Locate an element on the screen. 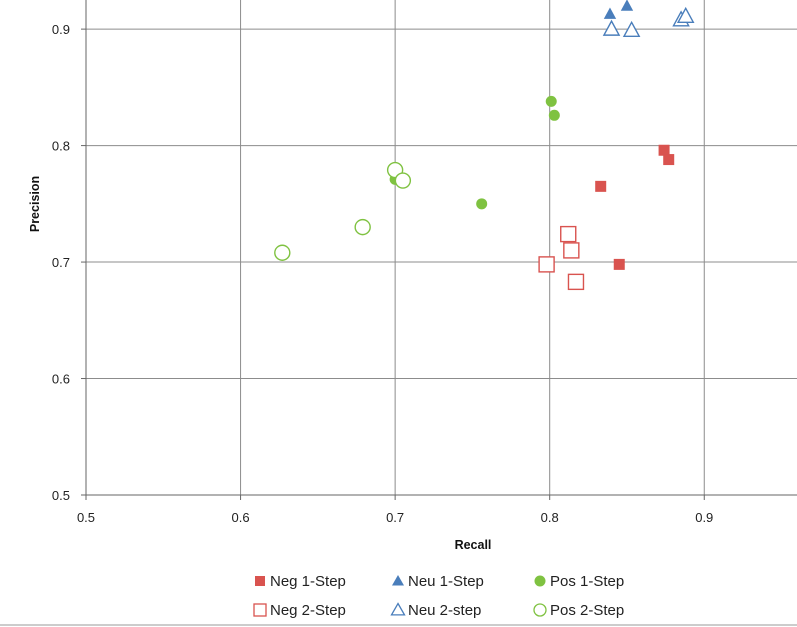 The height and width of the screenshot is (627, 797). legend-item-neg-1-step: Neg 1-Step is located at coordinates (300, 581).